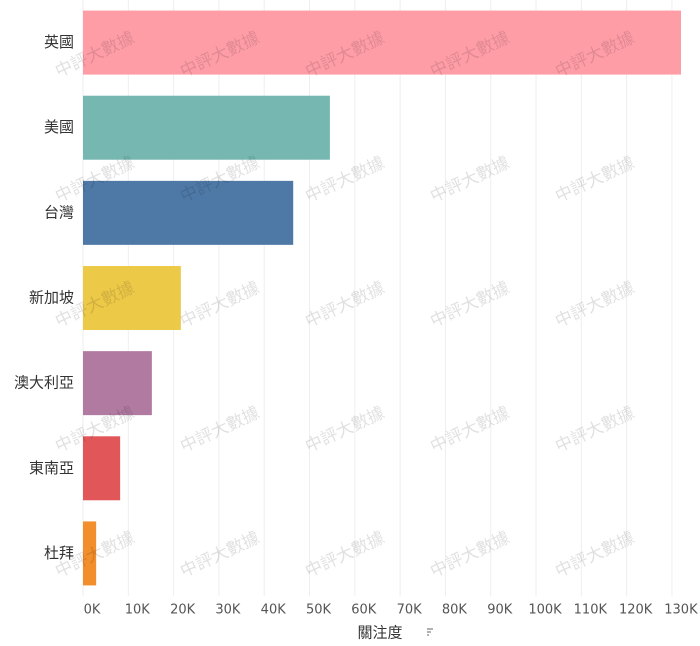 This screenshot has height=646, width=700. Describe the element at coordinates (59, 553) in the screenshot. I see `y-tick-label: 杜拜` at that location.